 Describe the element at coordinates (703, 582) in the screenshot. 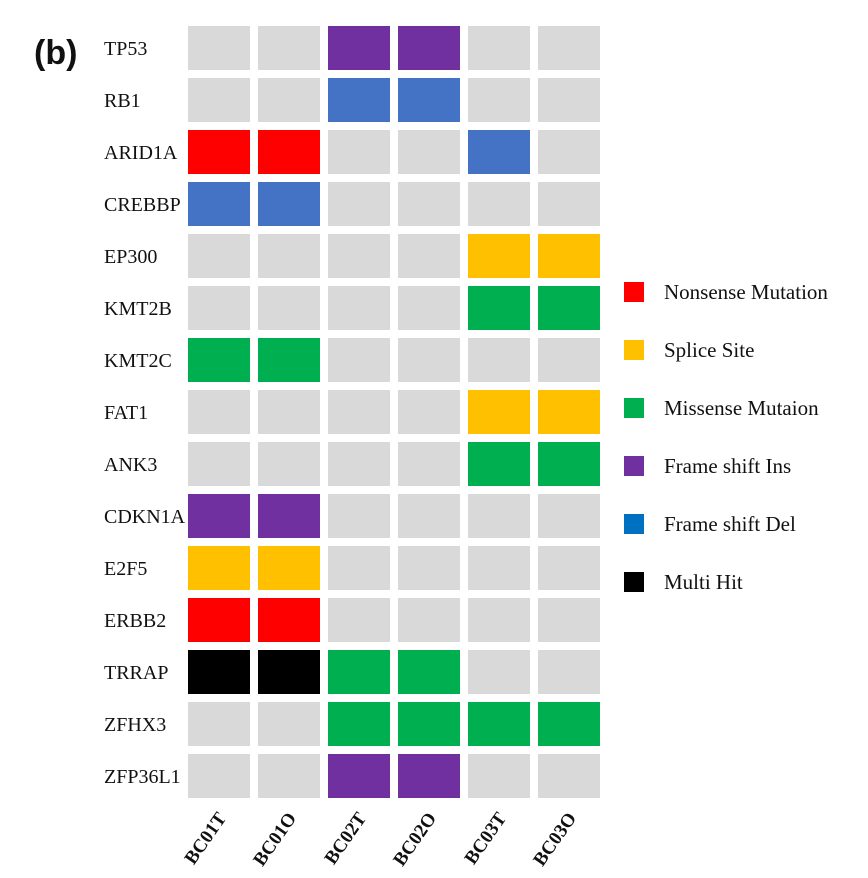

I see `legend-label-multi: Multi Hit` at that location.